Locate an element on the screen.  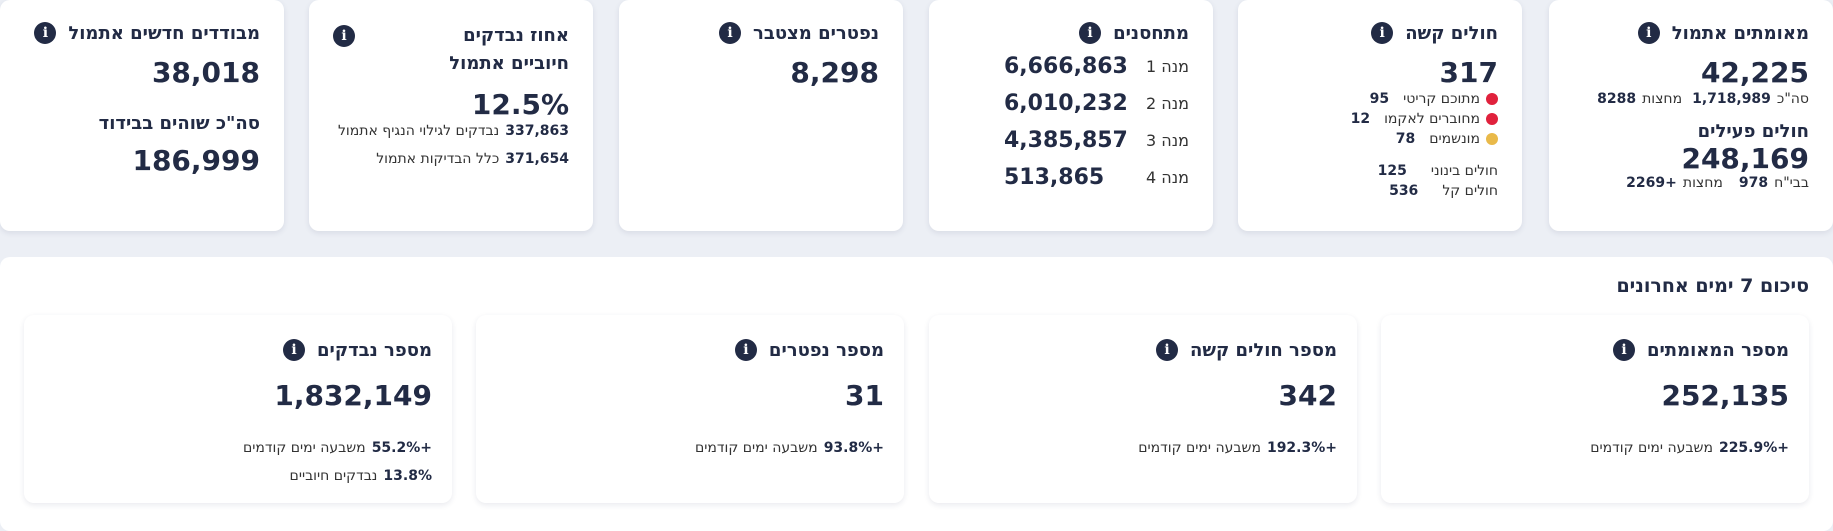
since-value: +2269 is located at coordinates (1651, 183).